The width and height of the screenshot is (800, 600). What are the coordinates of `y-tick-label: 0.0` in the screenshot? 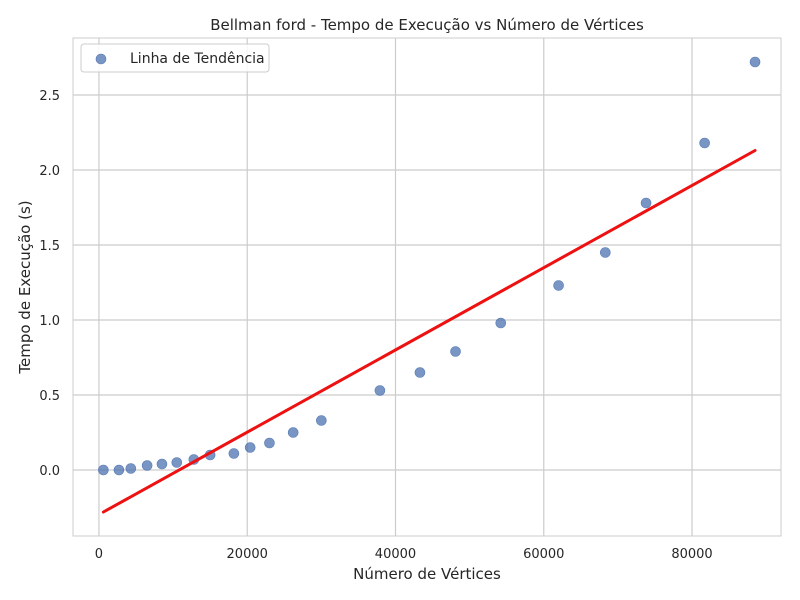 It's located at (49, 471).